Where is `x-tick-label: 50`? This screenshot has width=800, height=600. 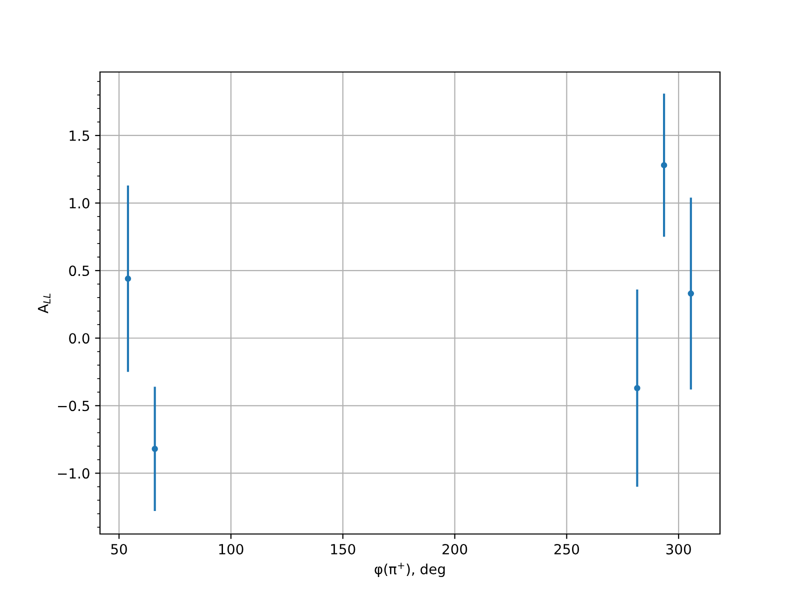
x-tick-label: 50 is located at coordinates (119, 549).